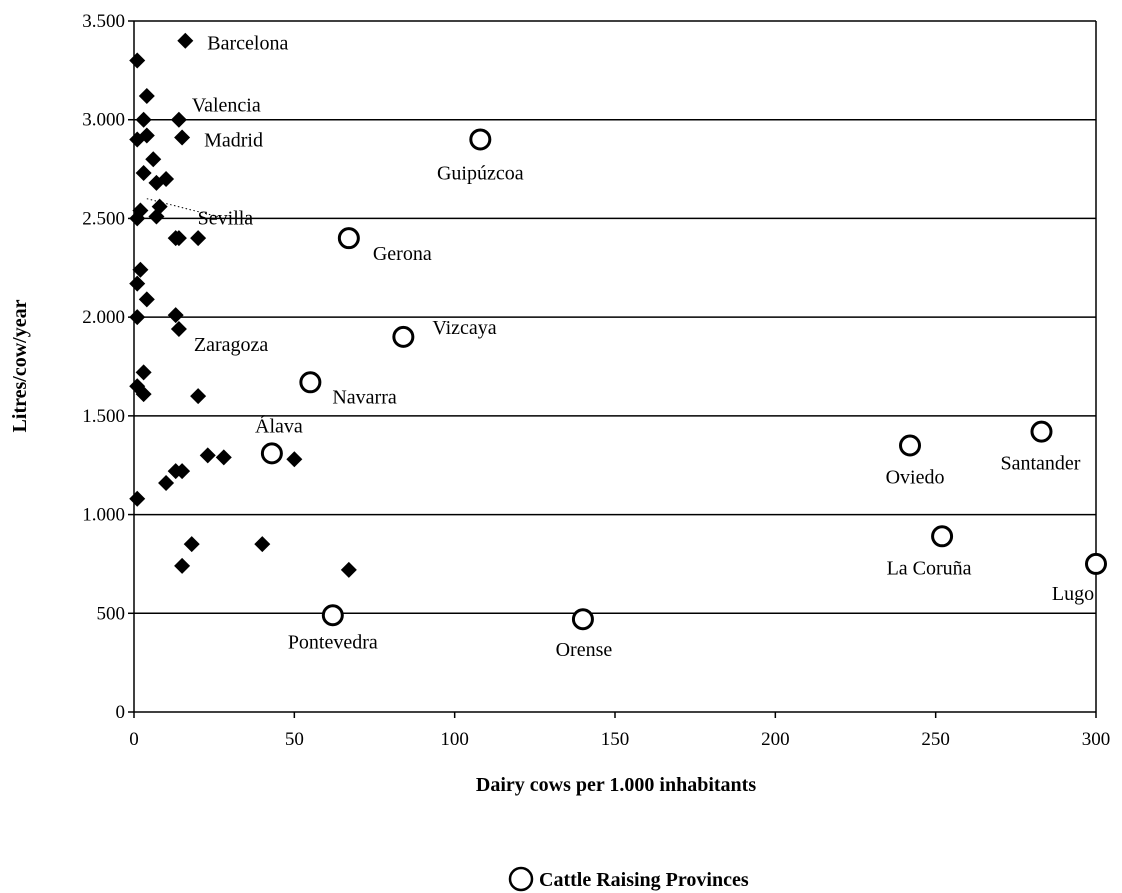  What do you see at coordinates (226, 219) in the screenshot?
I see `point-label: Sevilla` at bounding box center [226, 219].